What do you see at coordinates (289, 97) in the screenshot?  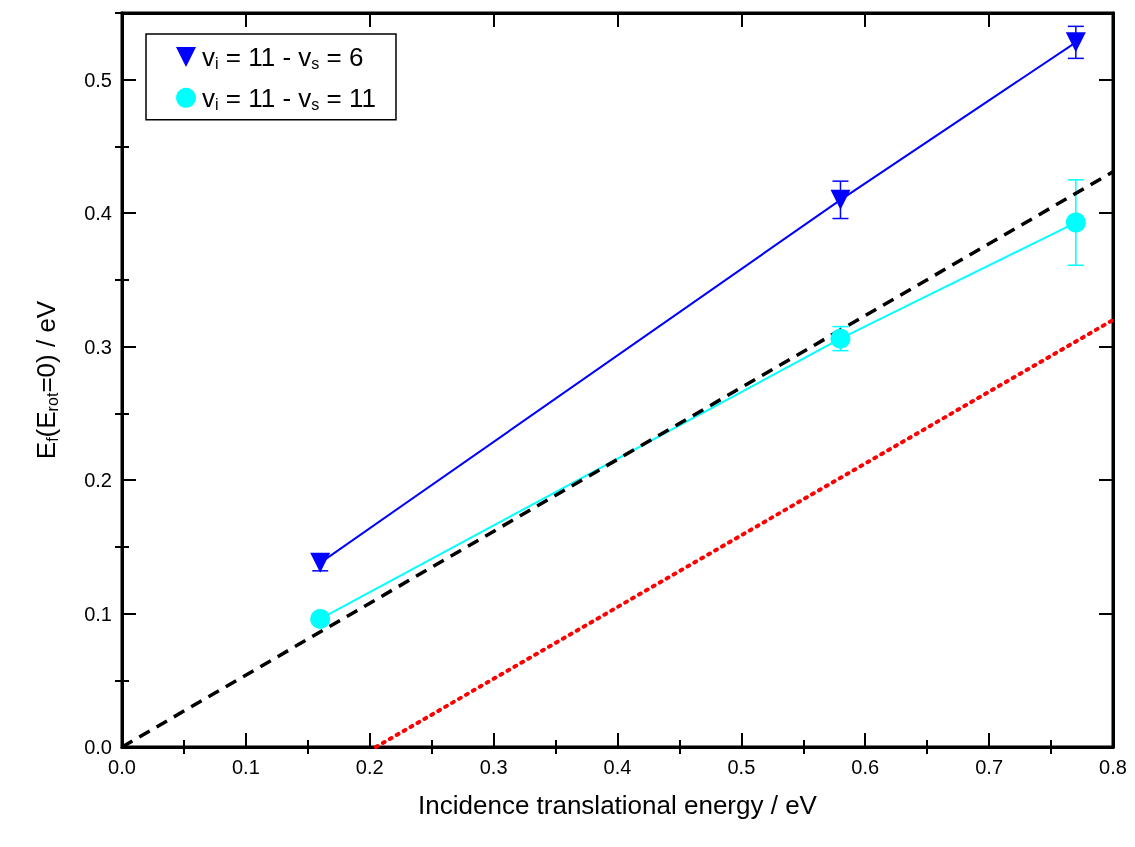 I see `legend-label: vi = 11 - vs = 11` at bounding box center [289, 97].